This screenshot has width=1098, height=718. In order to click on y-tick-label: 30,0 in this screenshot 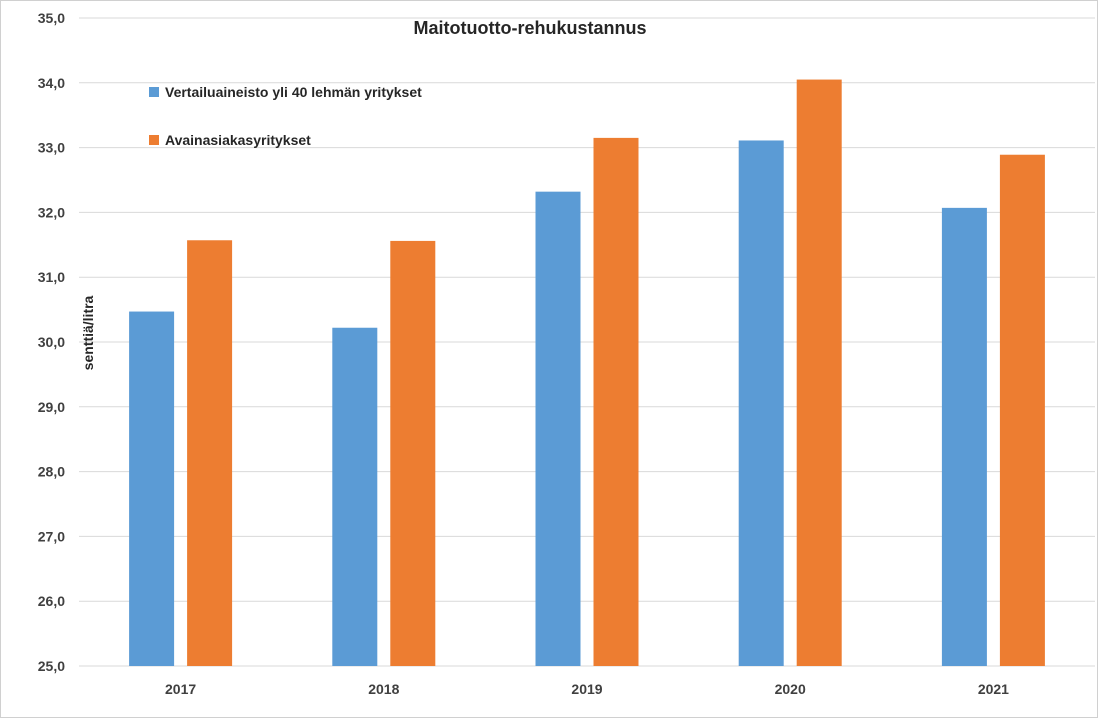, I will do `click(51, 342)`.